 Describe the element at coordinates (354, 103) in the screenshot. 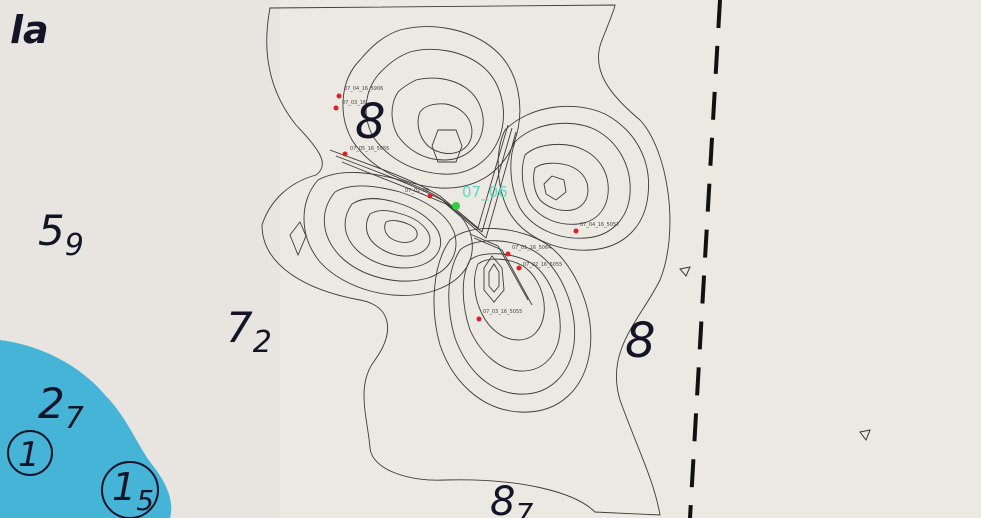

I see `sample-point-label: 07_03_16` at that location.